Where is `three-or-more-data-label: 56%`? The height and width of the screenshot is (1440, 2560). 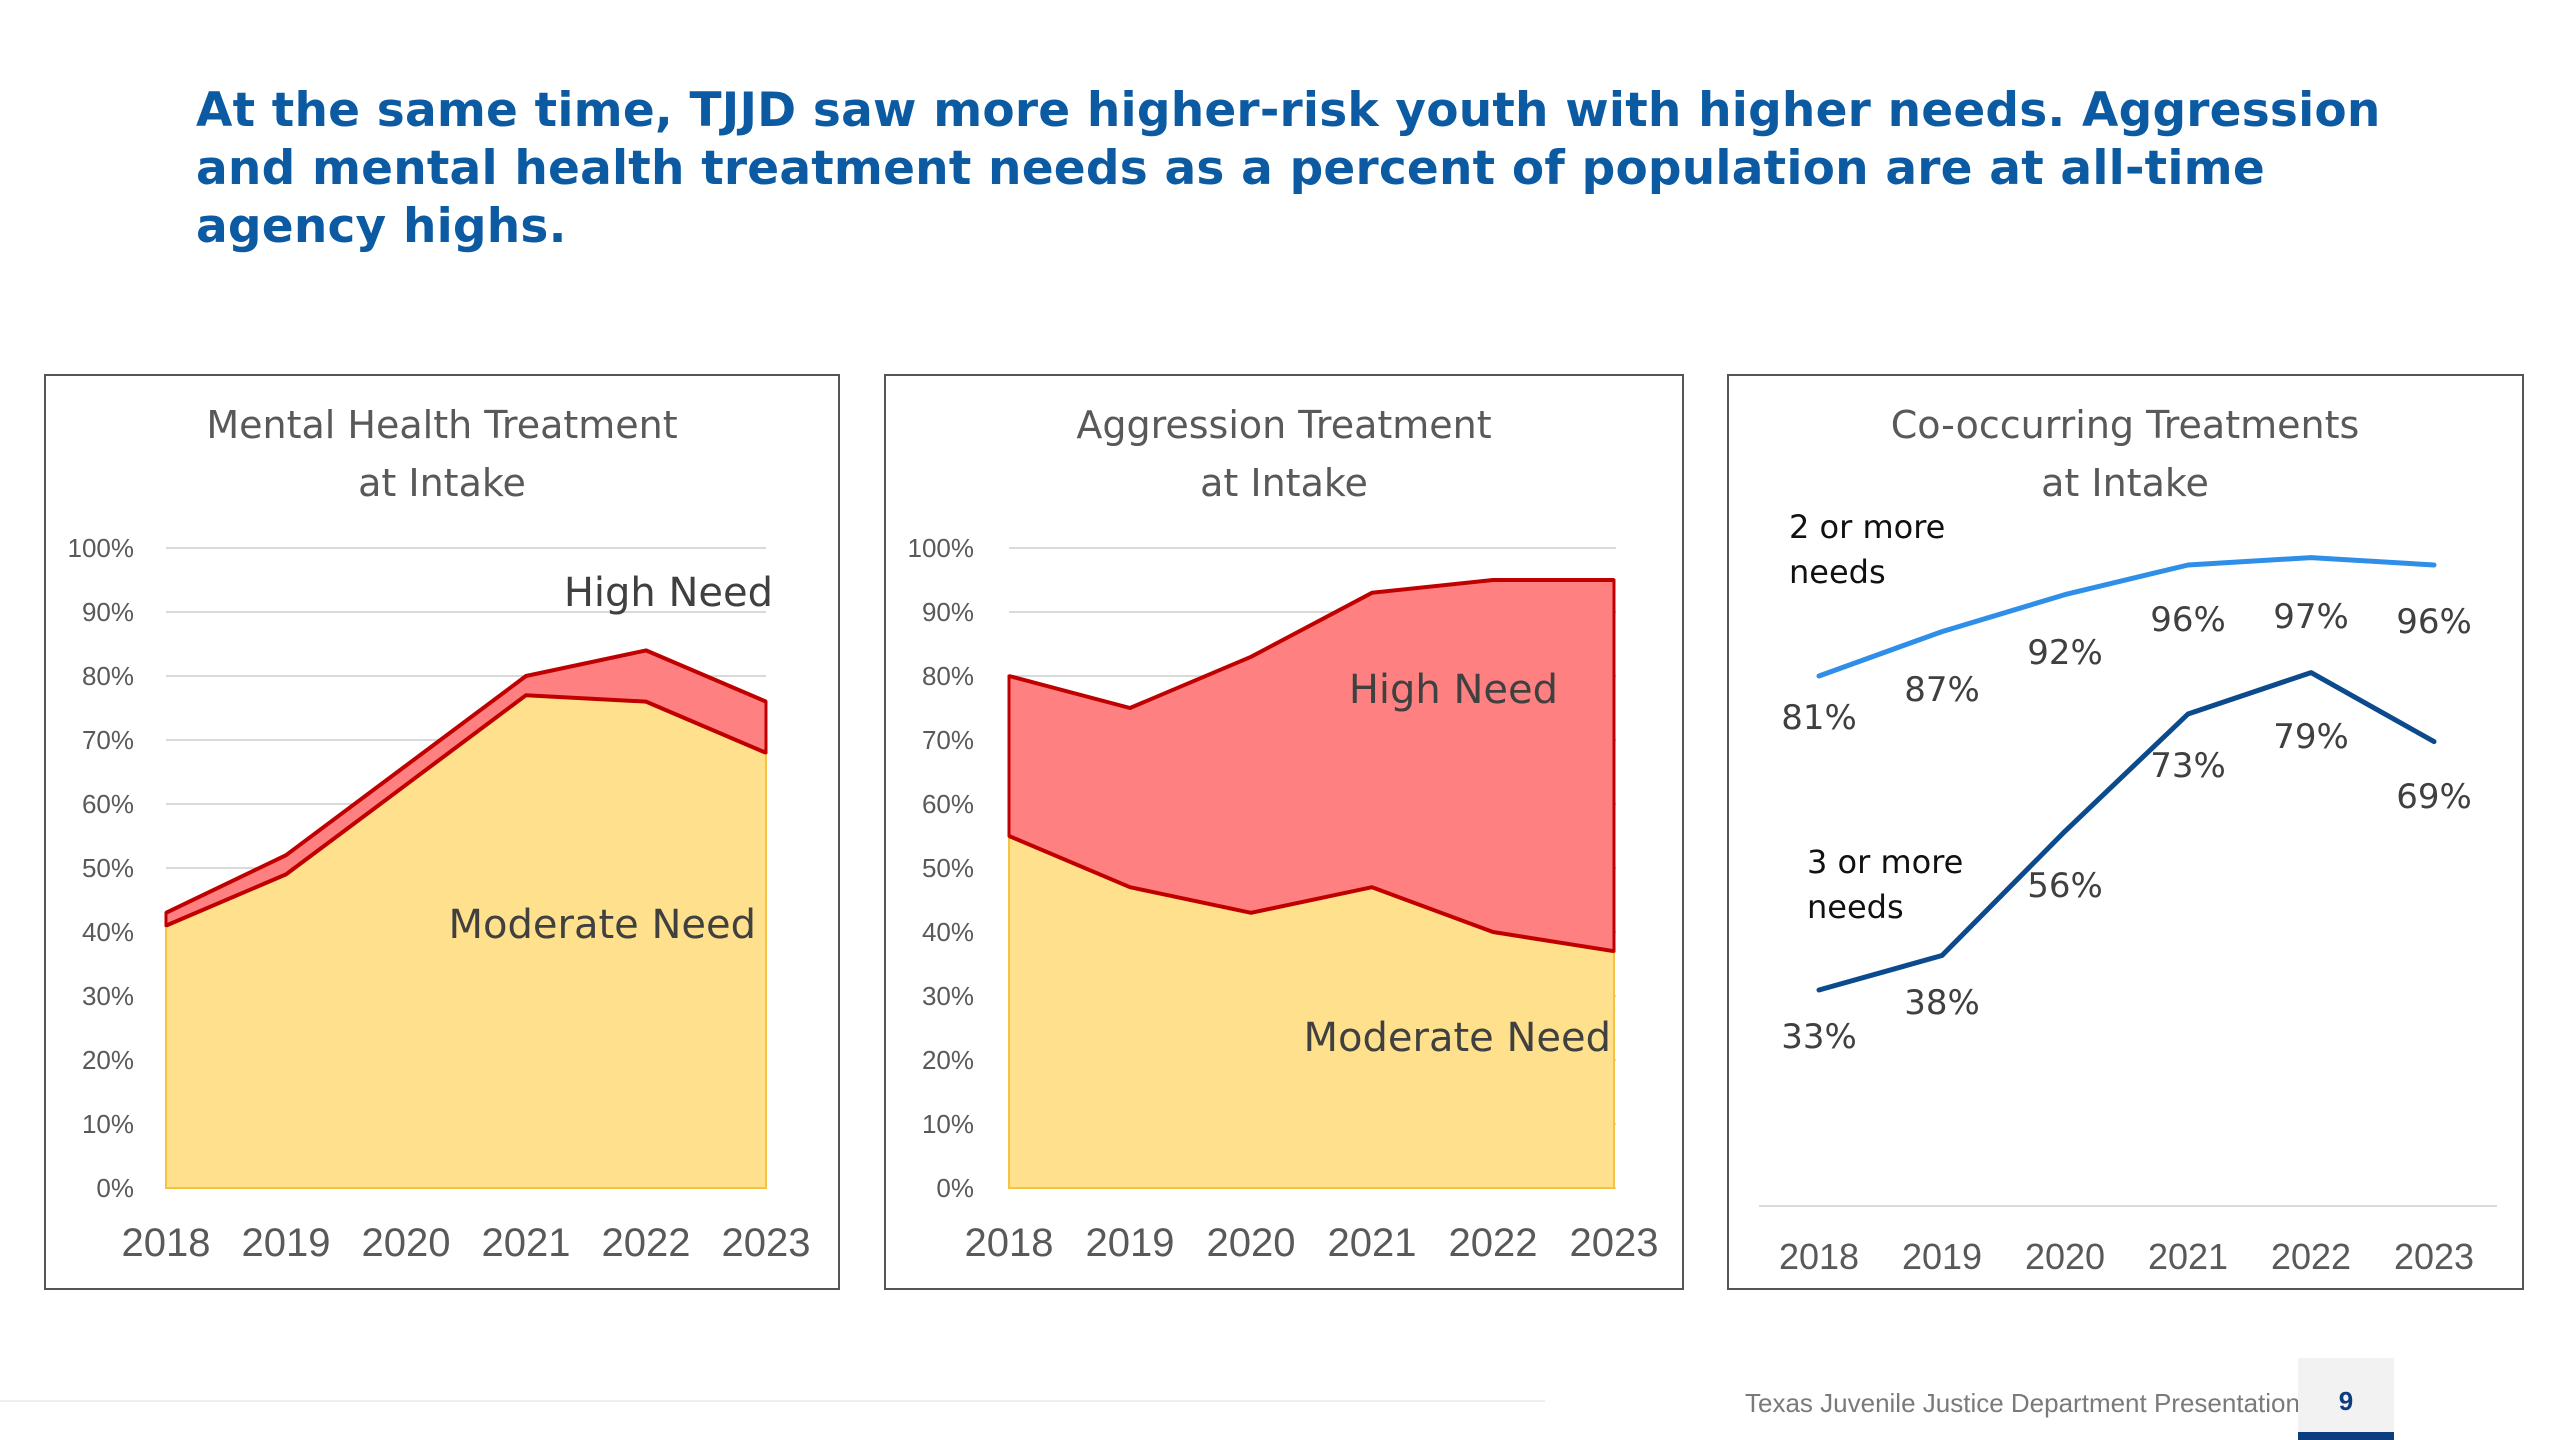 three-or-more-data-label: 56% is located at coordinates (2065, 886).